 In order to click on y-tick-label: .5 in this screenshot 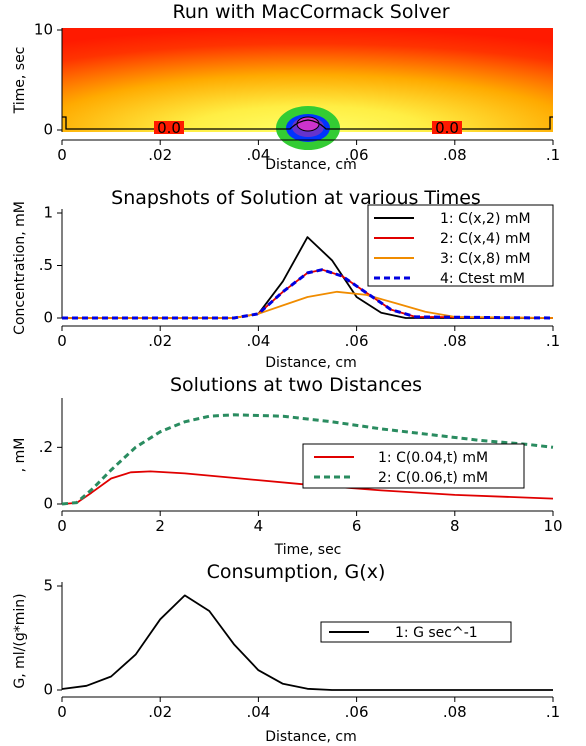, I will do `click(46, 265)`.